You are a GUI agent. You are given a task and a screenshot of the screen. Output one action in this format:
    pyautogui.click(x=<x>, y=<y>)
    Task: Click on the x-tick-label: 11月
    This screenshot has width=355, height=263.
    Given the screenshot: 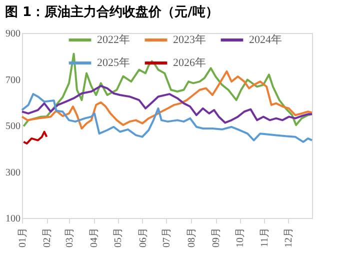 What is the action you would take?
    pyautogui.click(x=265, y=238)
    